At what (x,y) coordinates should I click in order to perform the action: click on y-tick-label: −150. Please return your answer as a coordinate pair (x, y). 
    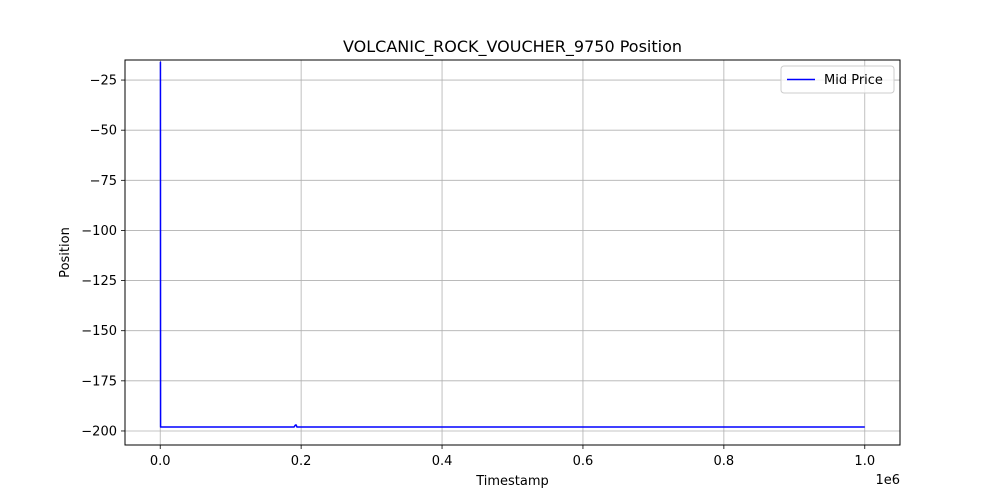
    Looking at the image, I should click on (99, 331).